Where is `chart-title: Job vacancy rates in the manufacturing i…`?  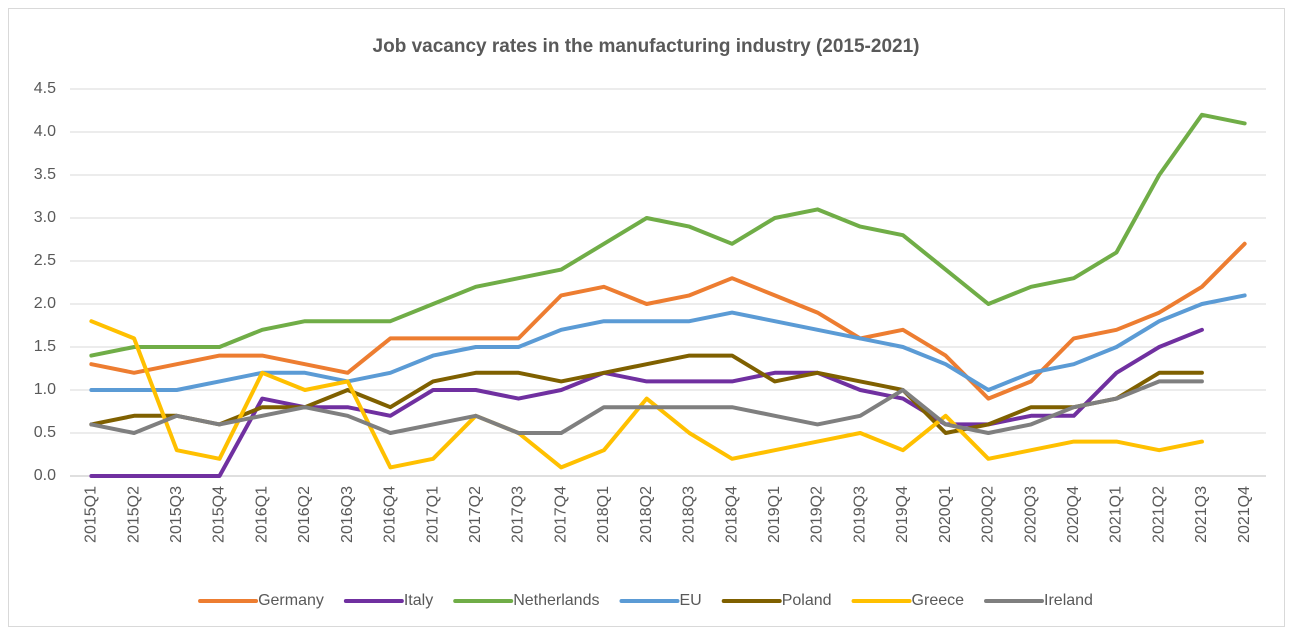 chart-title: Job vacancy rates in the manufacturing i… is located at coordinates (646, 46).